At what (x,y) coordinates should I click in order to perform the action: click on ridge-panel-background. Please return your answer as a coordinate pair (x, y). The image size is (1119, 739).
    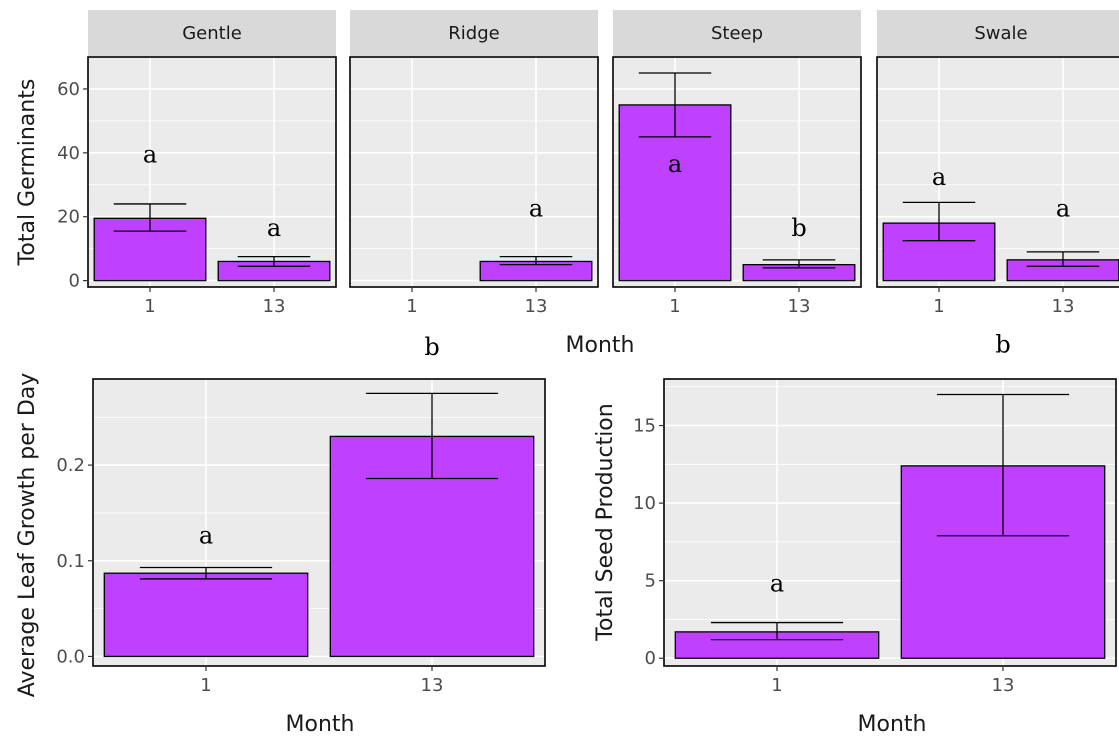
    Looking at the image, I should click on (474, 172).